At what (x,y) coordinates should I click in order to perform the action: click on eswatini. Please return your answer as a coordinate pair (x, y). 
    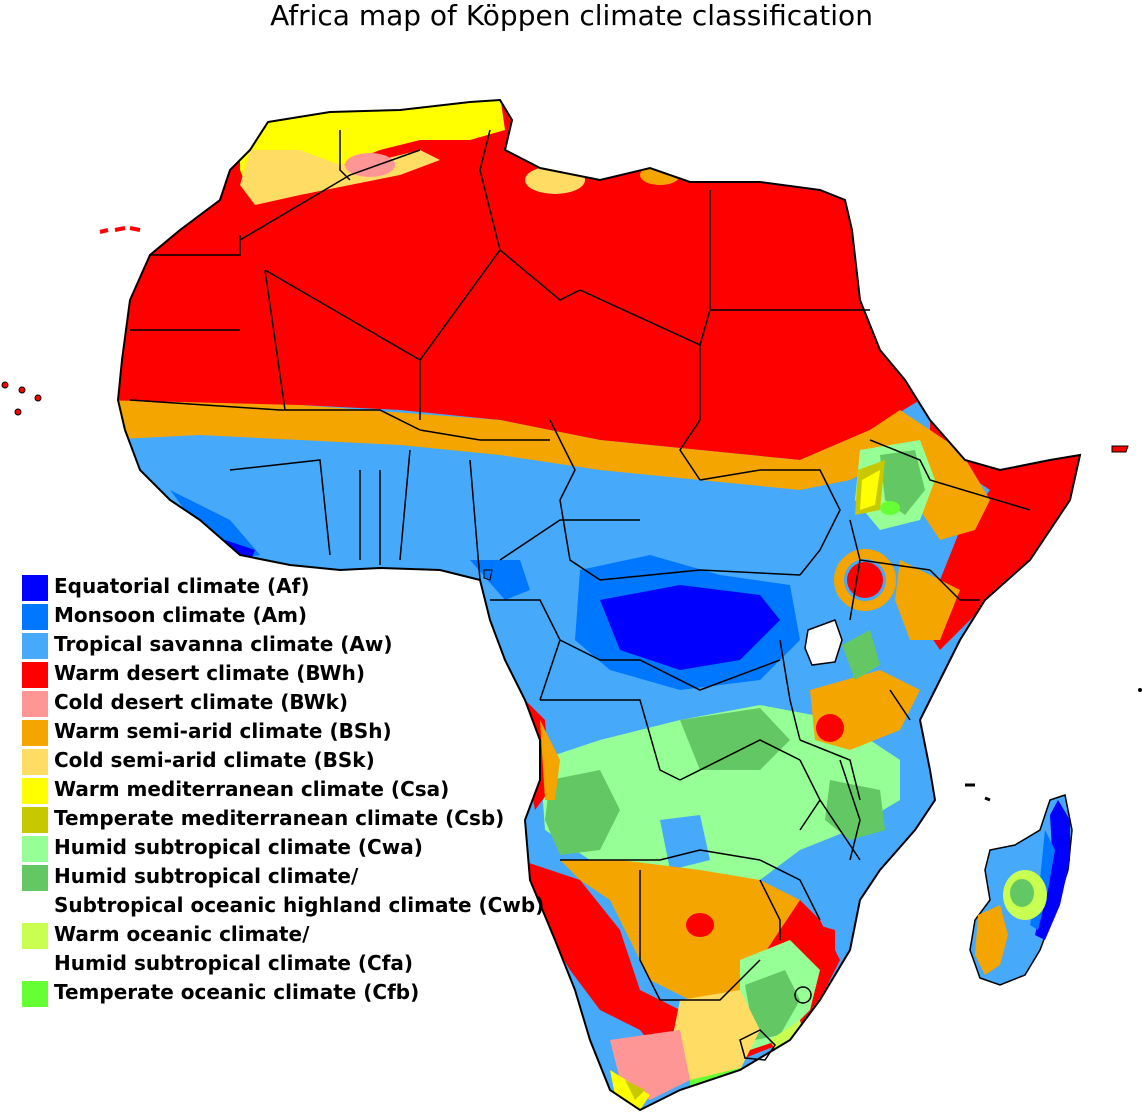
    Looking at the image, I should click on (803, 995).